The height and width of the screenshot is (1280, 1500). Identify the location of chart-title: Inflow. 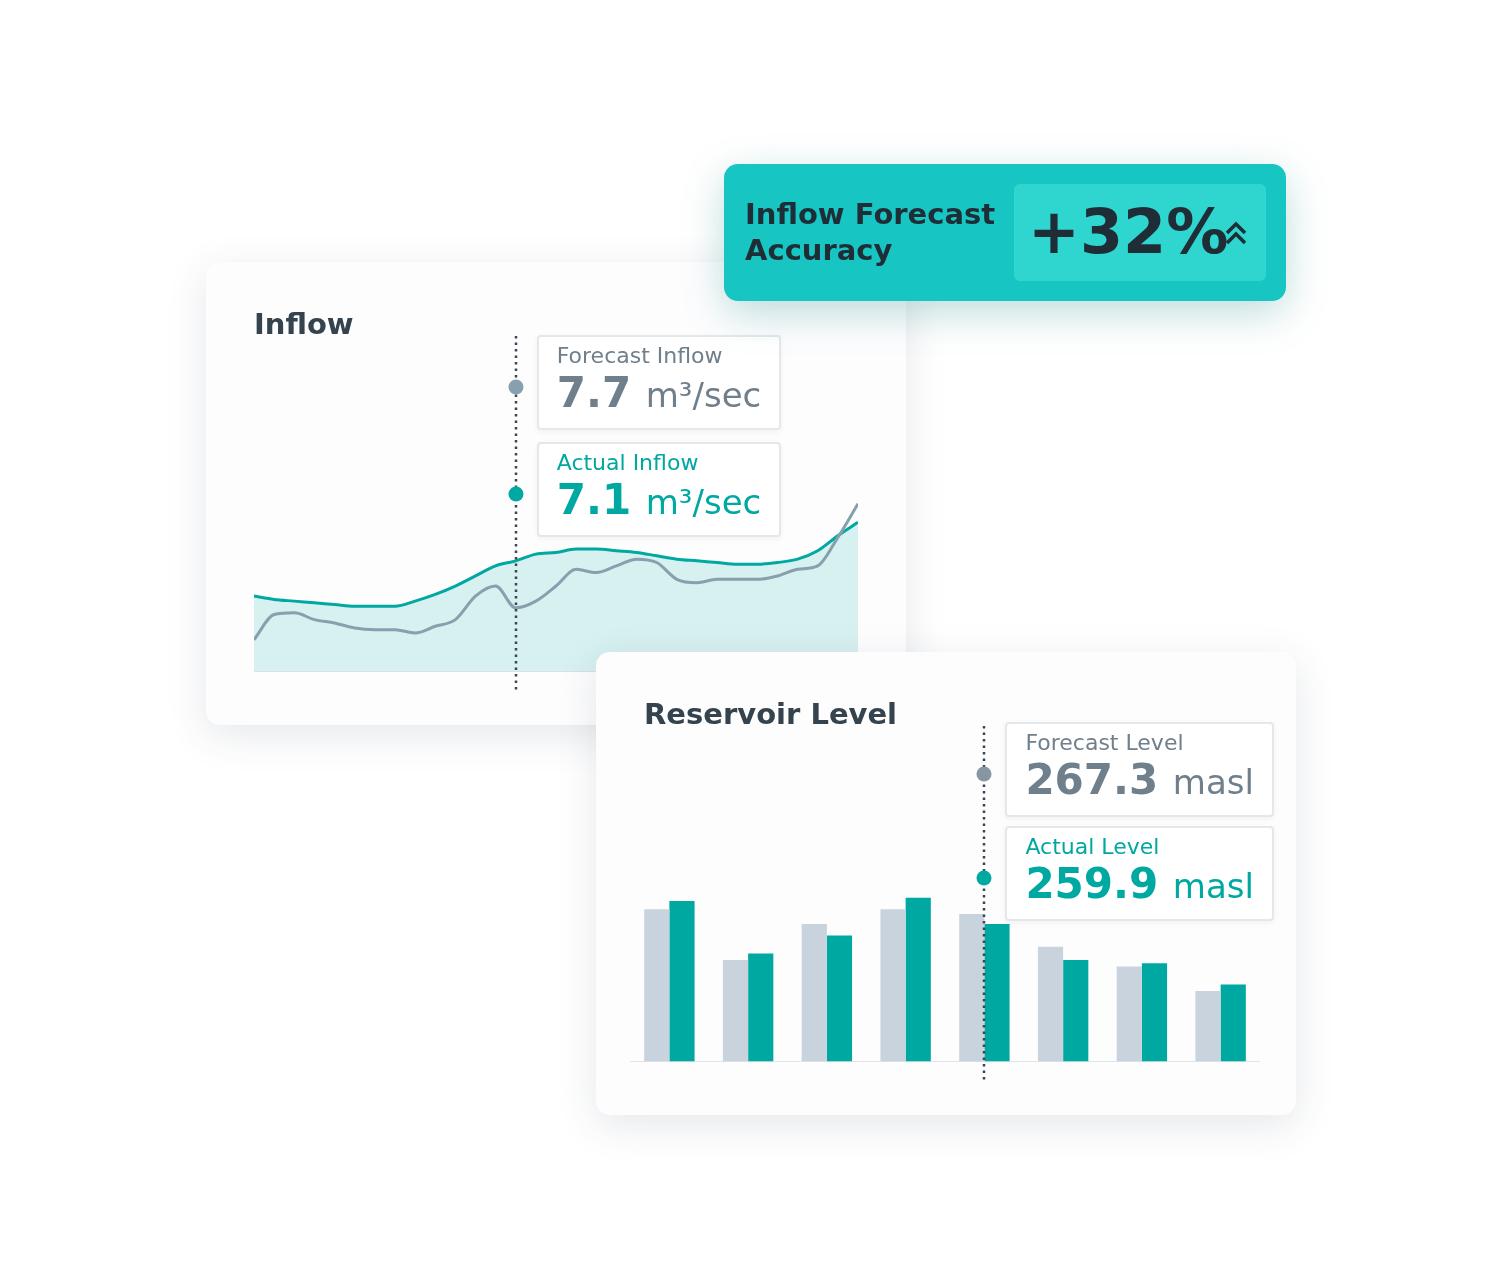
(304, 324).